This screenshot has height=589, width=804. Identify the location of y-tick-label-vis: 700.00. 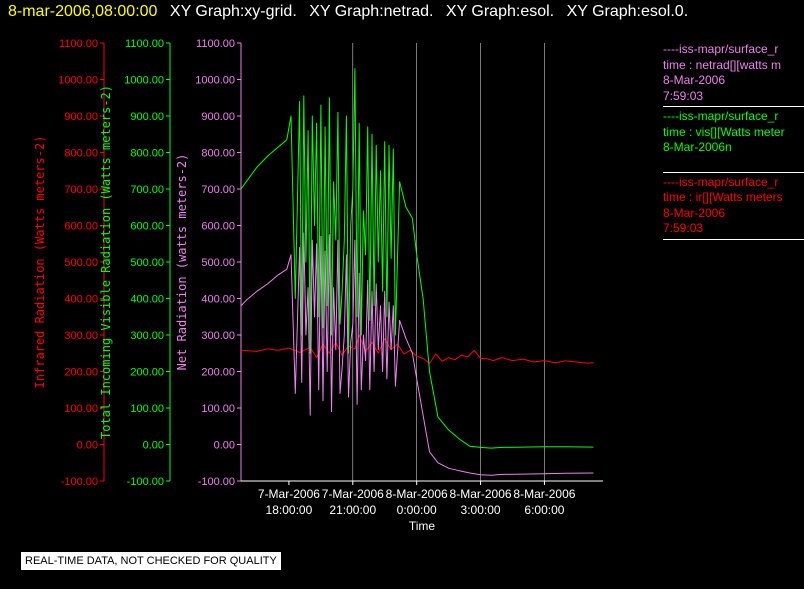
(147, 190).